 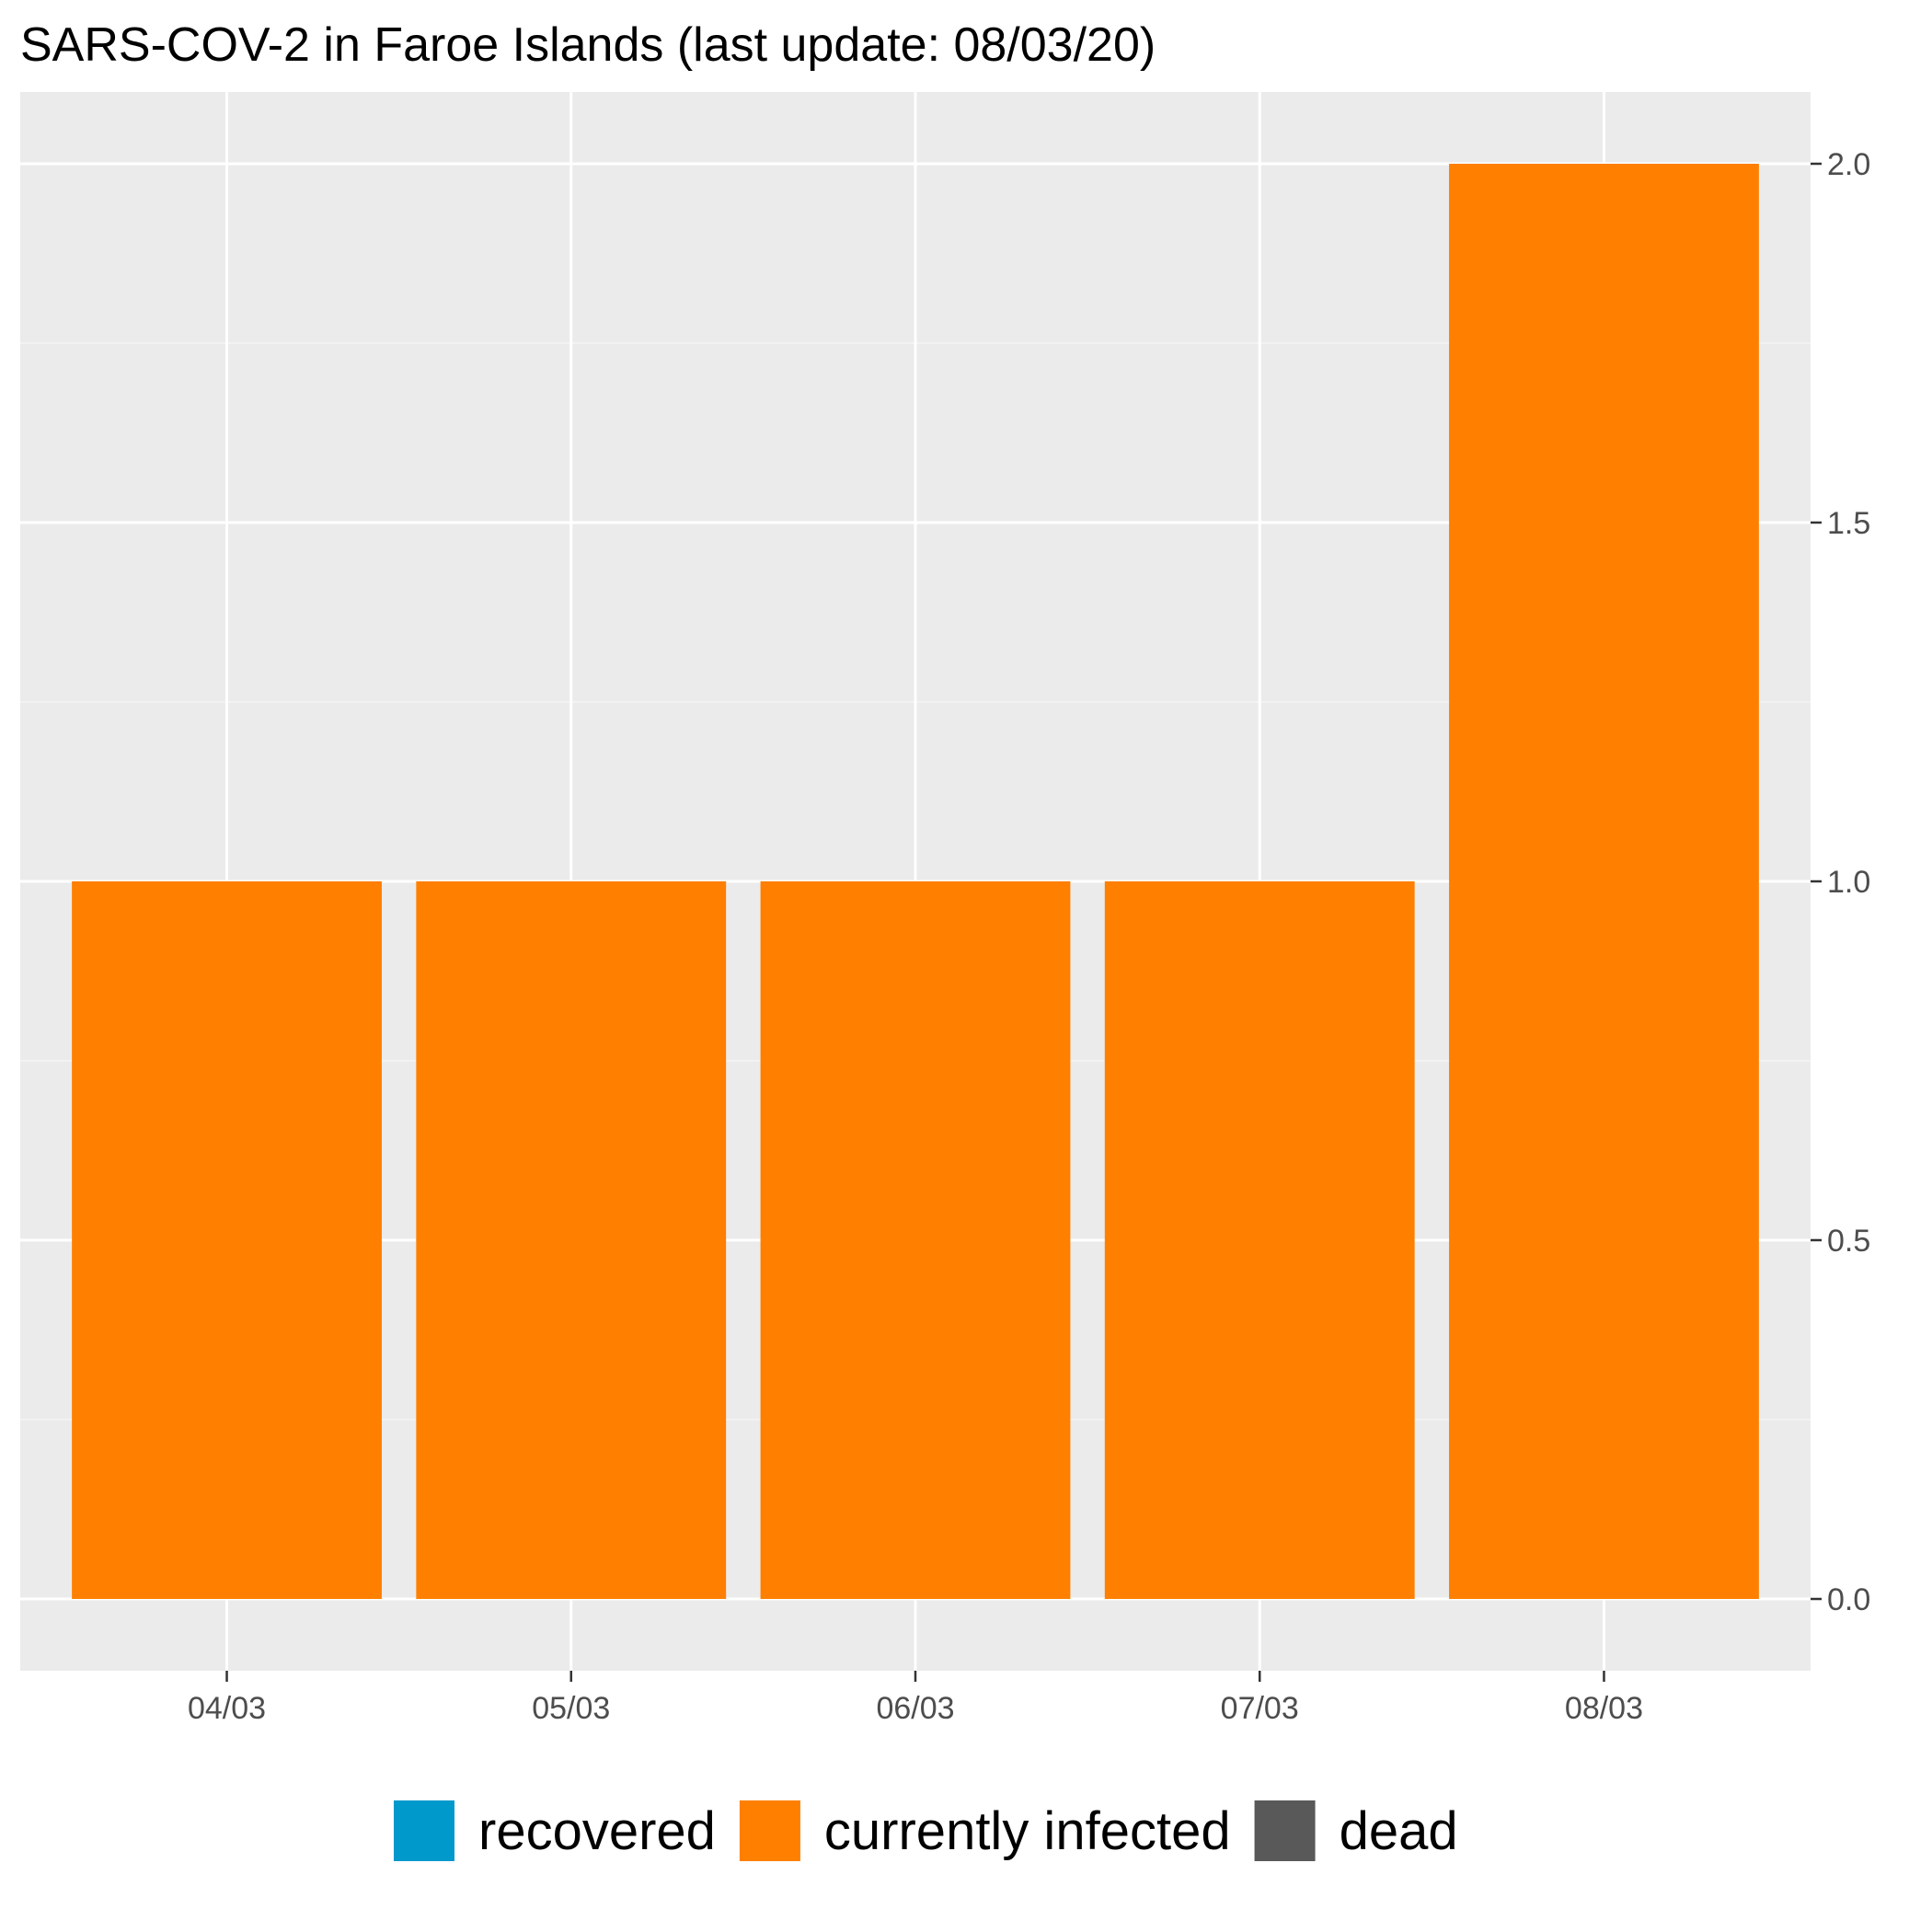 I want to click on legend-label: dead, so click(x=1399, y=1831).